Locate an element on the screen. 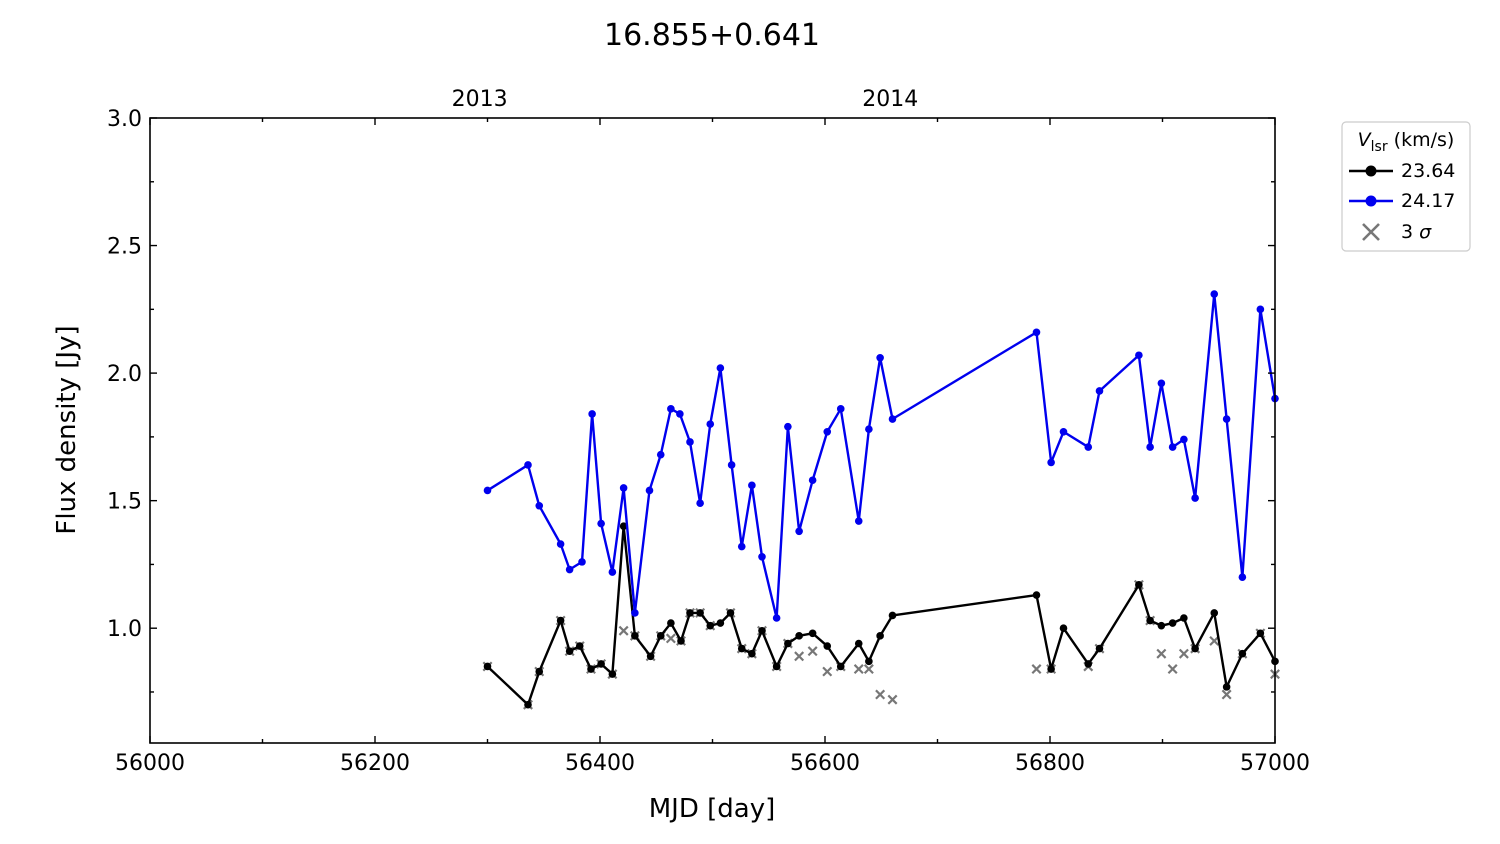 Image resolution: width=1500 pixels, height=844 pixels. top-tick-label-2014: 2014 is located at coordinates (890, 99).